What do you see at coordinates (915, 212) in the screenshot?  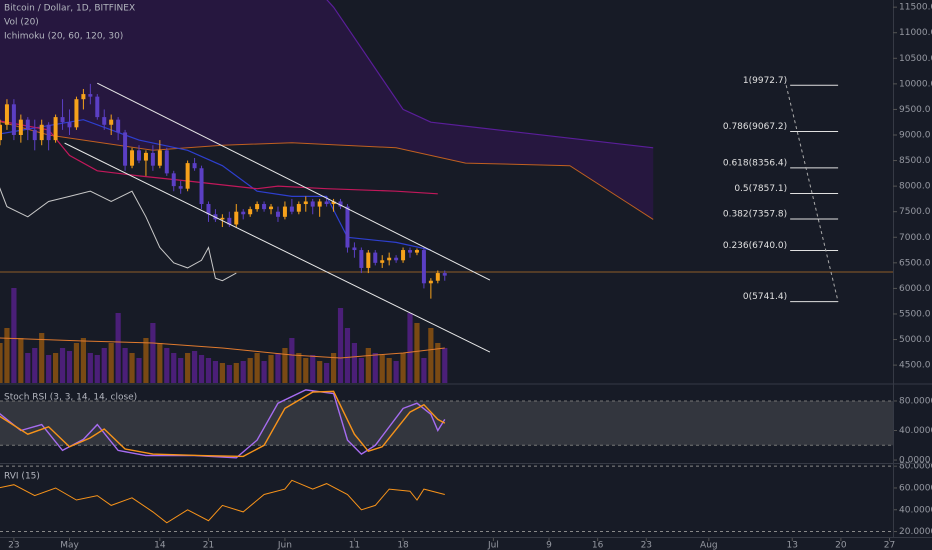 I see `y-tick-label: 7500.0` at bounding box center [915, 212].